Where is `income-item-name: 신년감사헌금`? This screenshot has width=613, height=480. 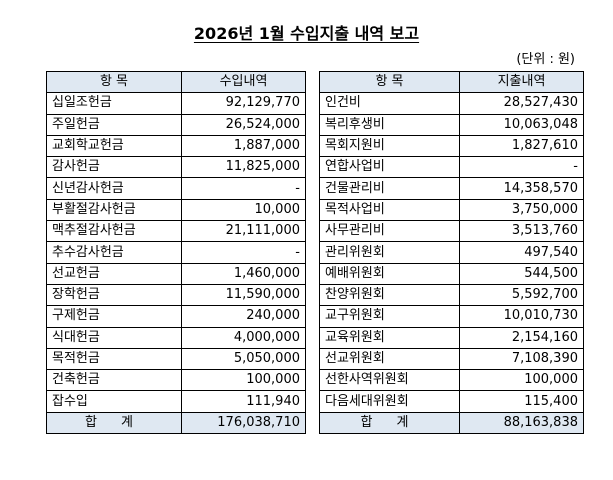 income-item-name: 신년감사헌금 is located at coordinates (114, 188).